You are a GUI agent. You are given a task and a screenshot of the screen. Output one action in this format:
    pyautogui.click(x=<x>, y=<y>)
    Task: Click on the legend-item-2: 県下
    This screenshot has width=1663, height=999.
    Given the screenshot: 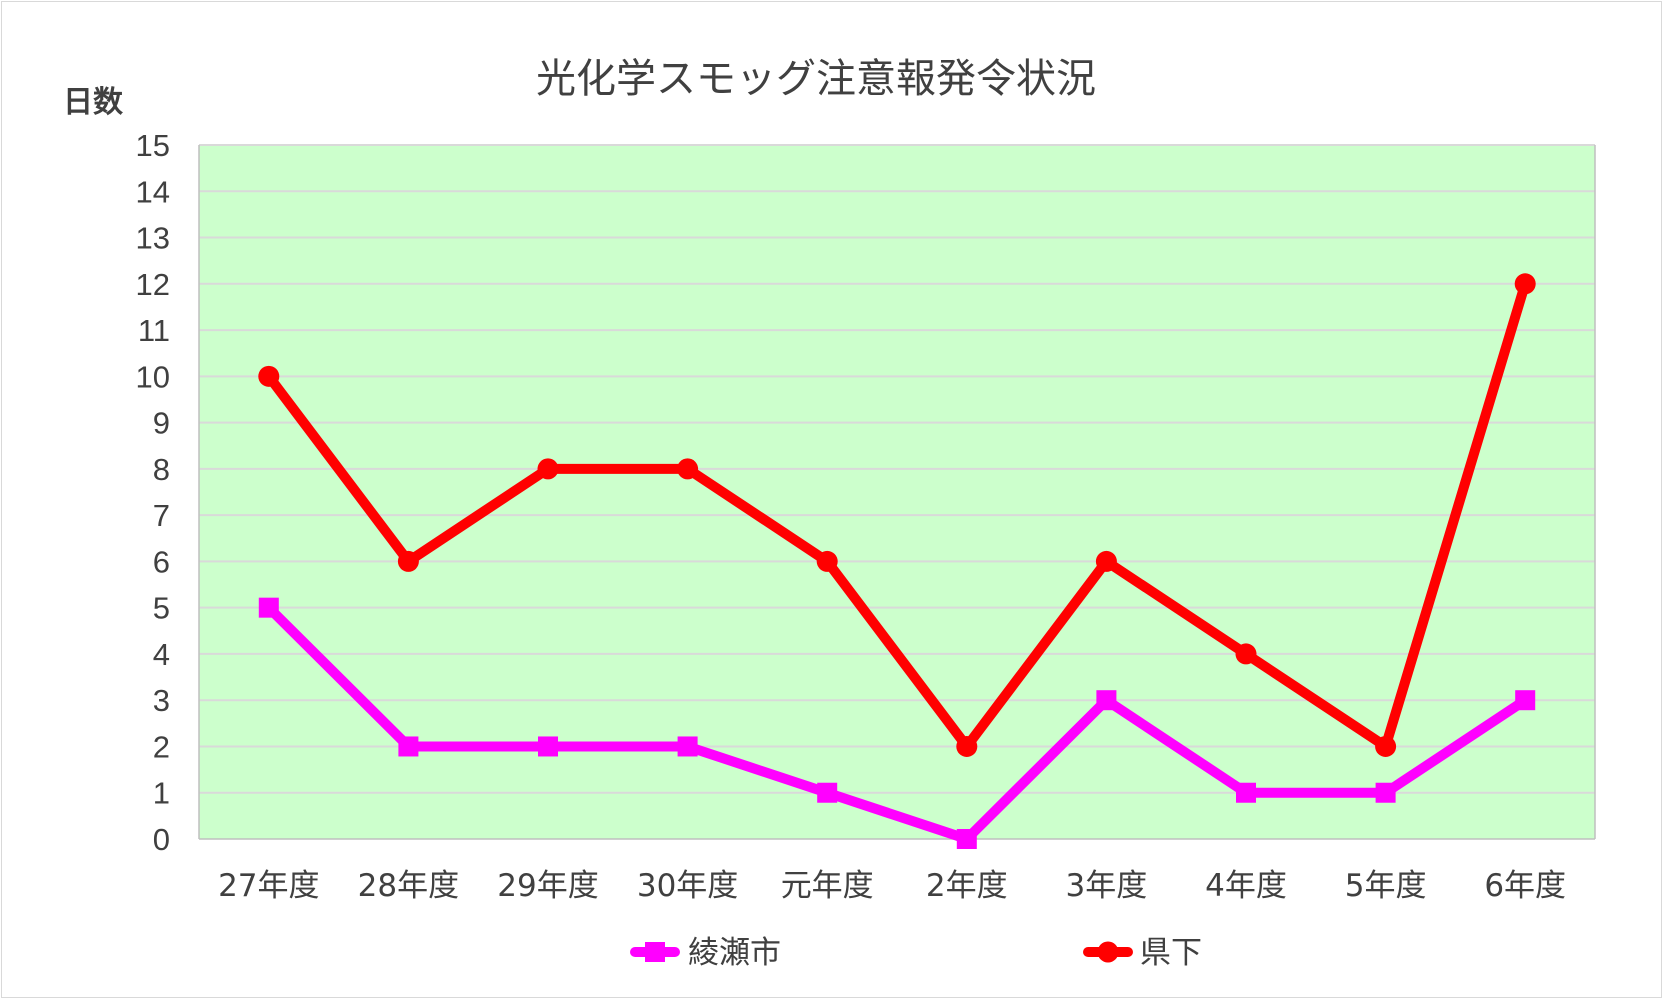 What is the action you would take?
    pyautogui.click(x=1142, y=953)
    